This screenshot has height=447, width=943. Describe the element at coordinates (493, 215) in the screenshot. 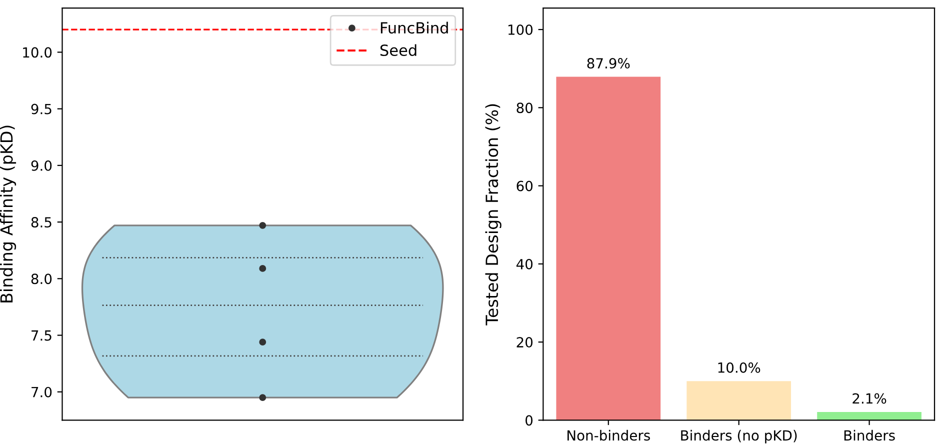

I see `y-axis-title: Tested Design Fraction (%)` at that location.